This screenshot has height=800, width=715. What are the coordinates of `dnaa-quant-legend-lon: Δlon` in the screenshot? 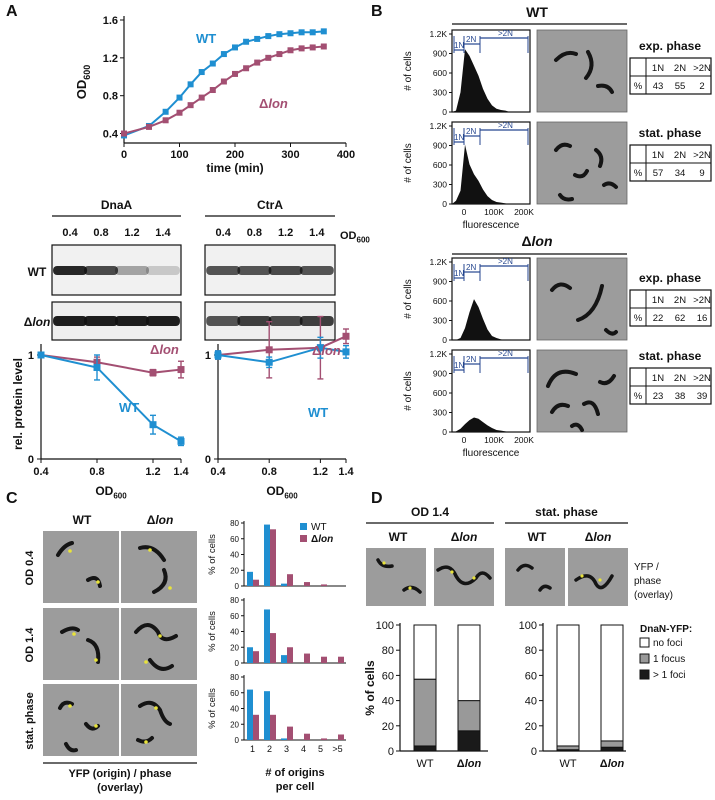 It's located at (164, 349).